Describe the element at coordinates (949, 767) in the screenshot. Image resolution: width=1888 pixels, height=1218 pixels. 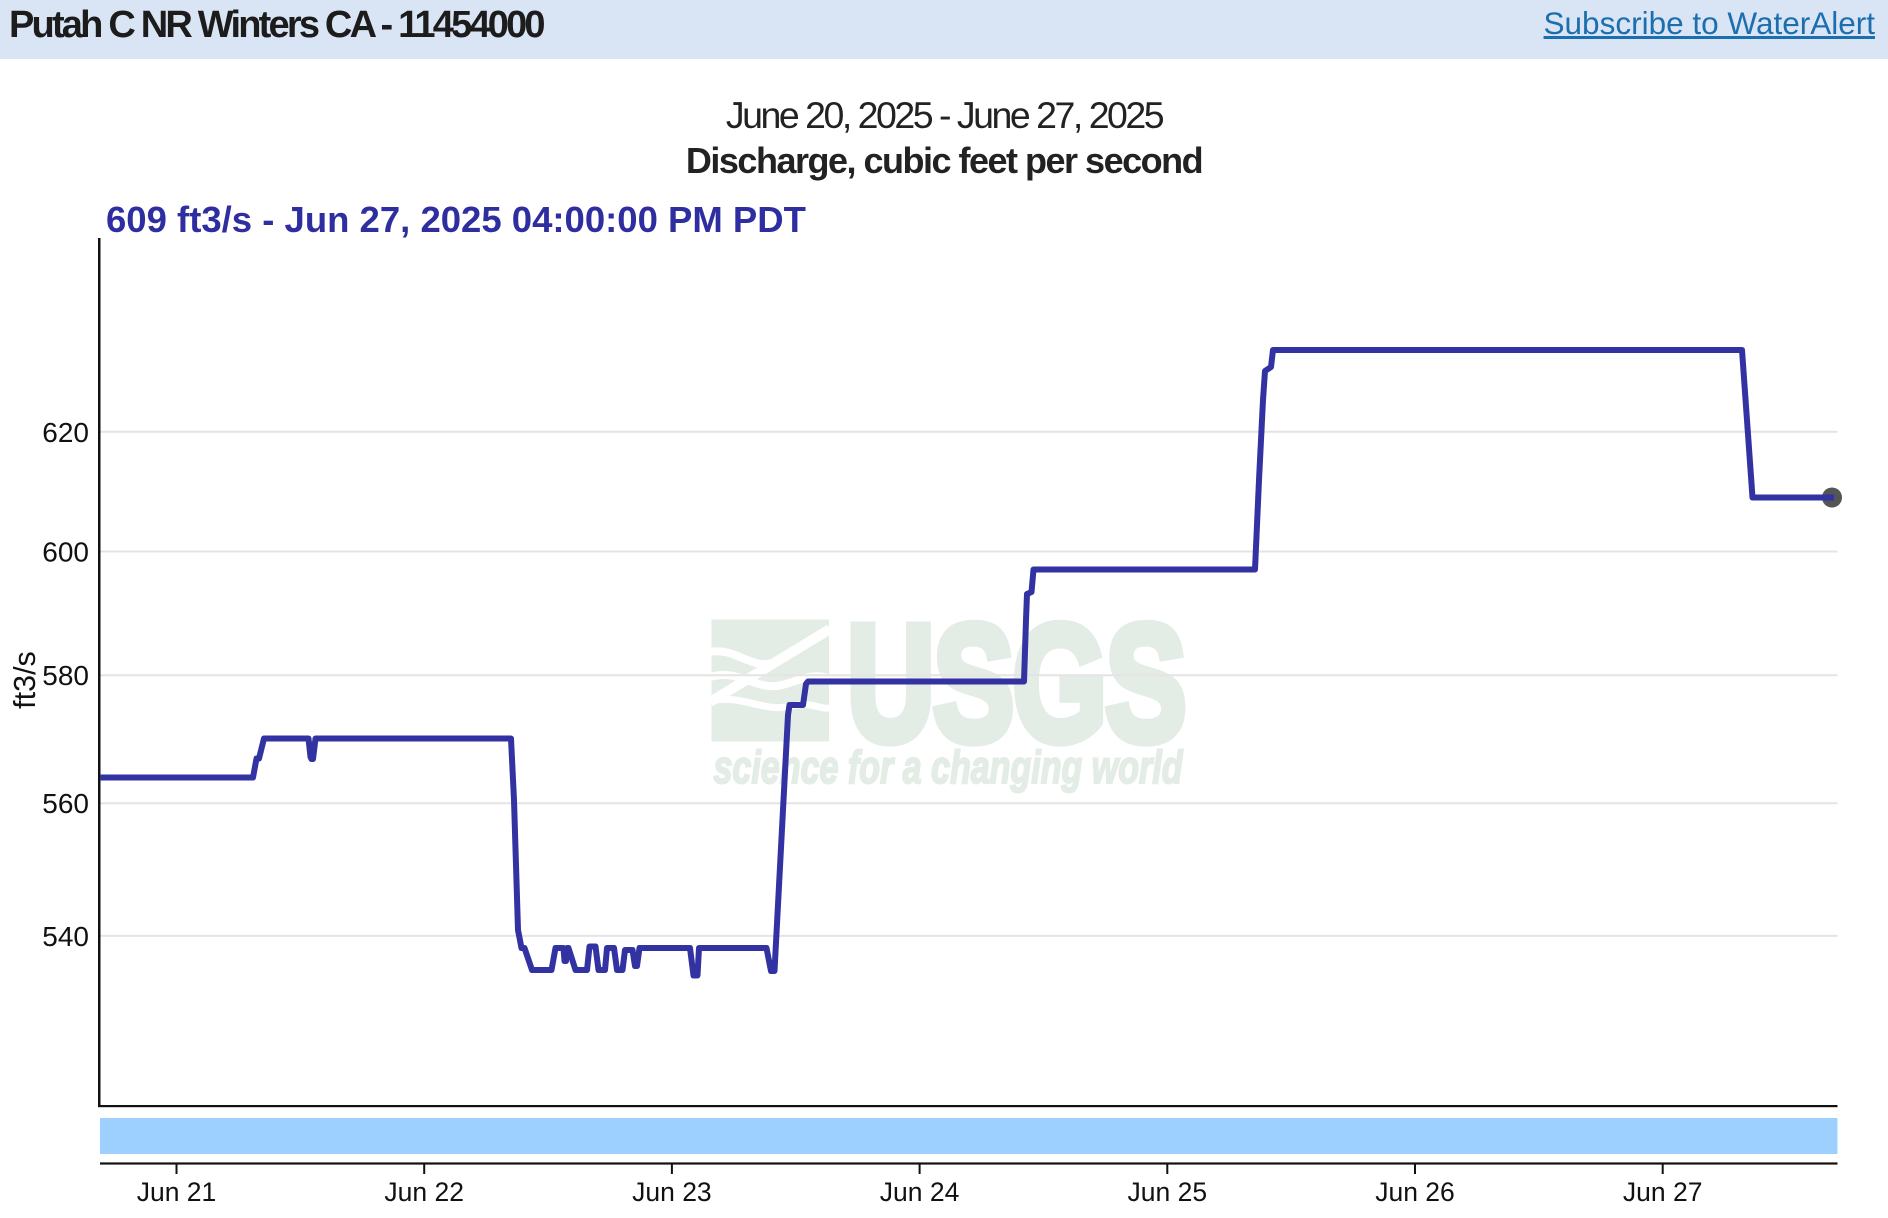
I see `svg-text: science for a changing world` at that location.